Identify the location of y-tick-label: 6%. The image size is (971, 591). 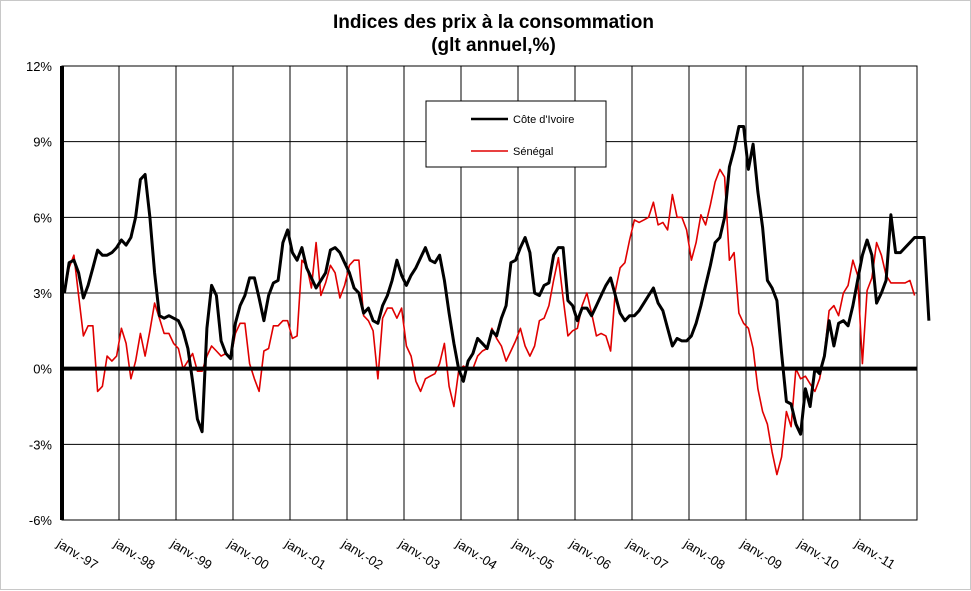
(42, 217).